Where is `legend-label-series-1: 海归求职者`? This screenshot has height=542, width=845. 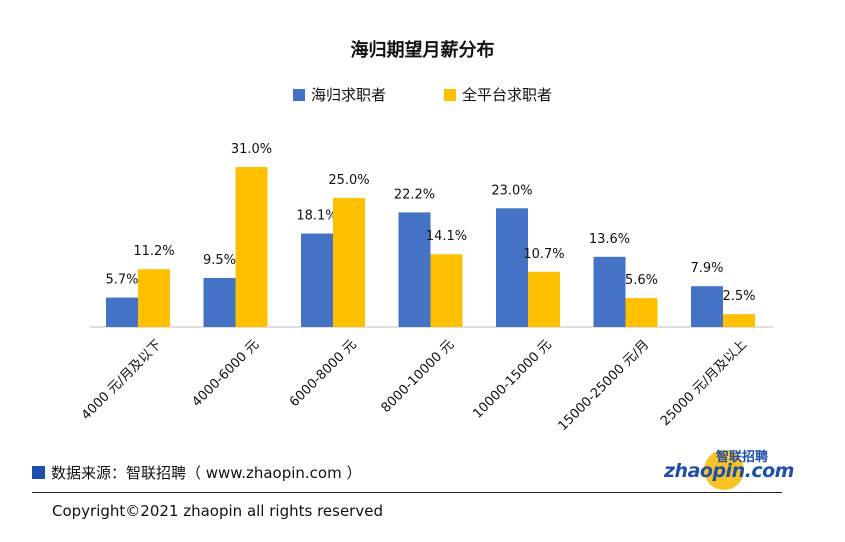 legend-label-series-1: 海归求职者 is located at coordinates (348, 95).